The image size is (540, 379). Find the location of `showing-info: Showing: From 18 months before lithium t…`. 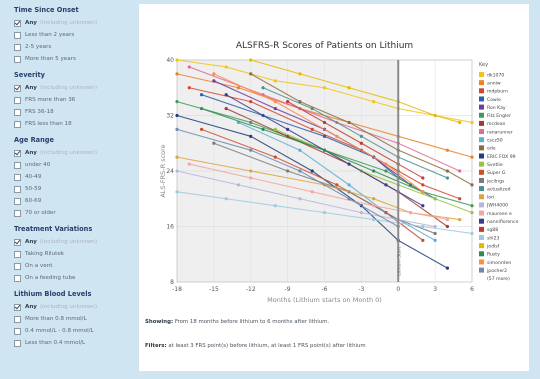

showing-info: Showing: From 18 months before lithium t… is located at coordinates (237, 322).